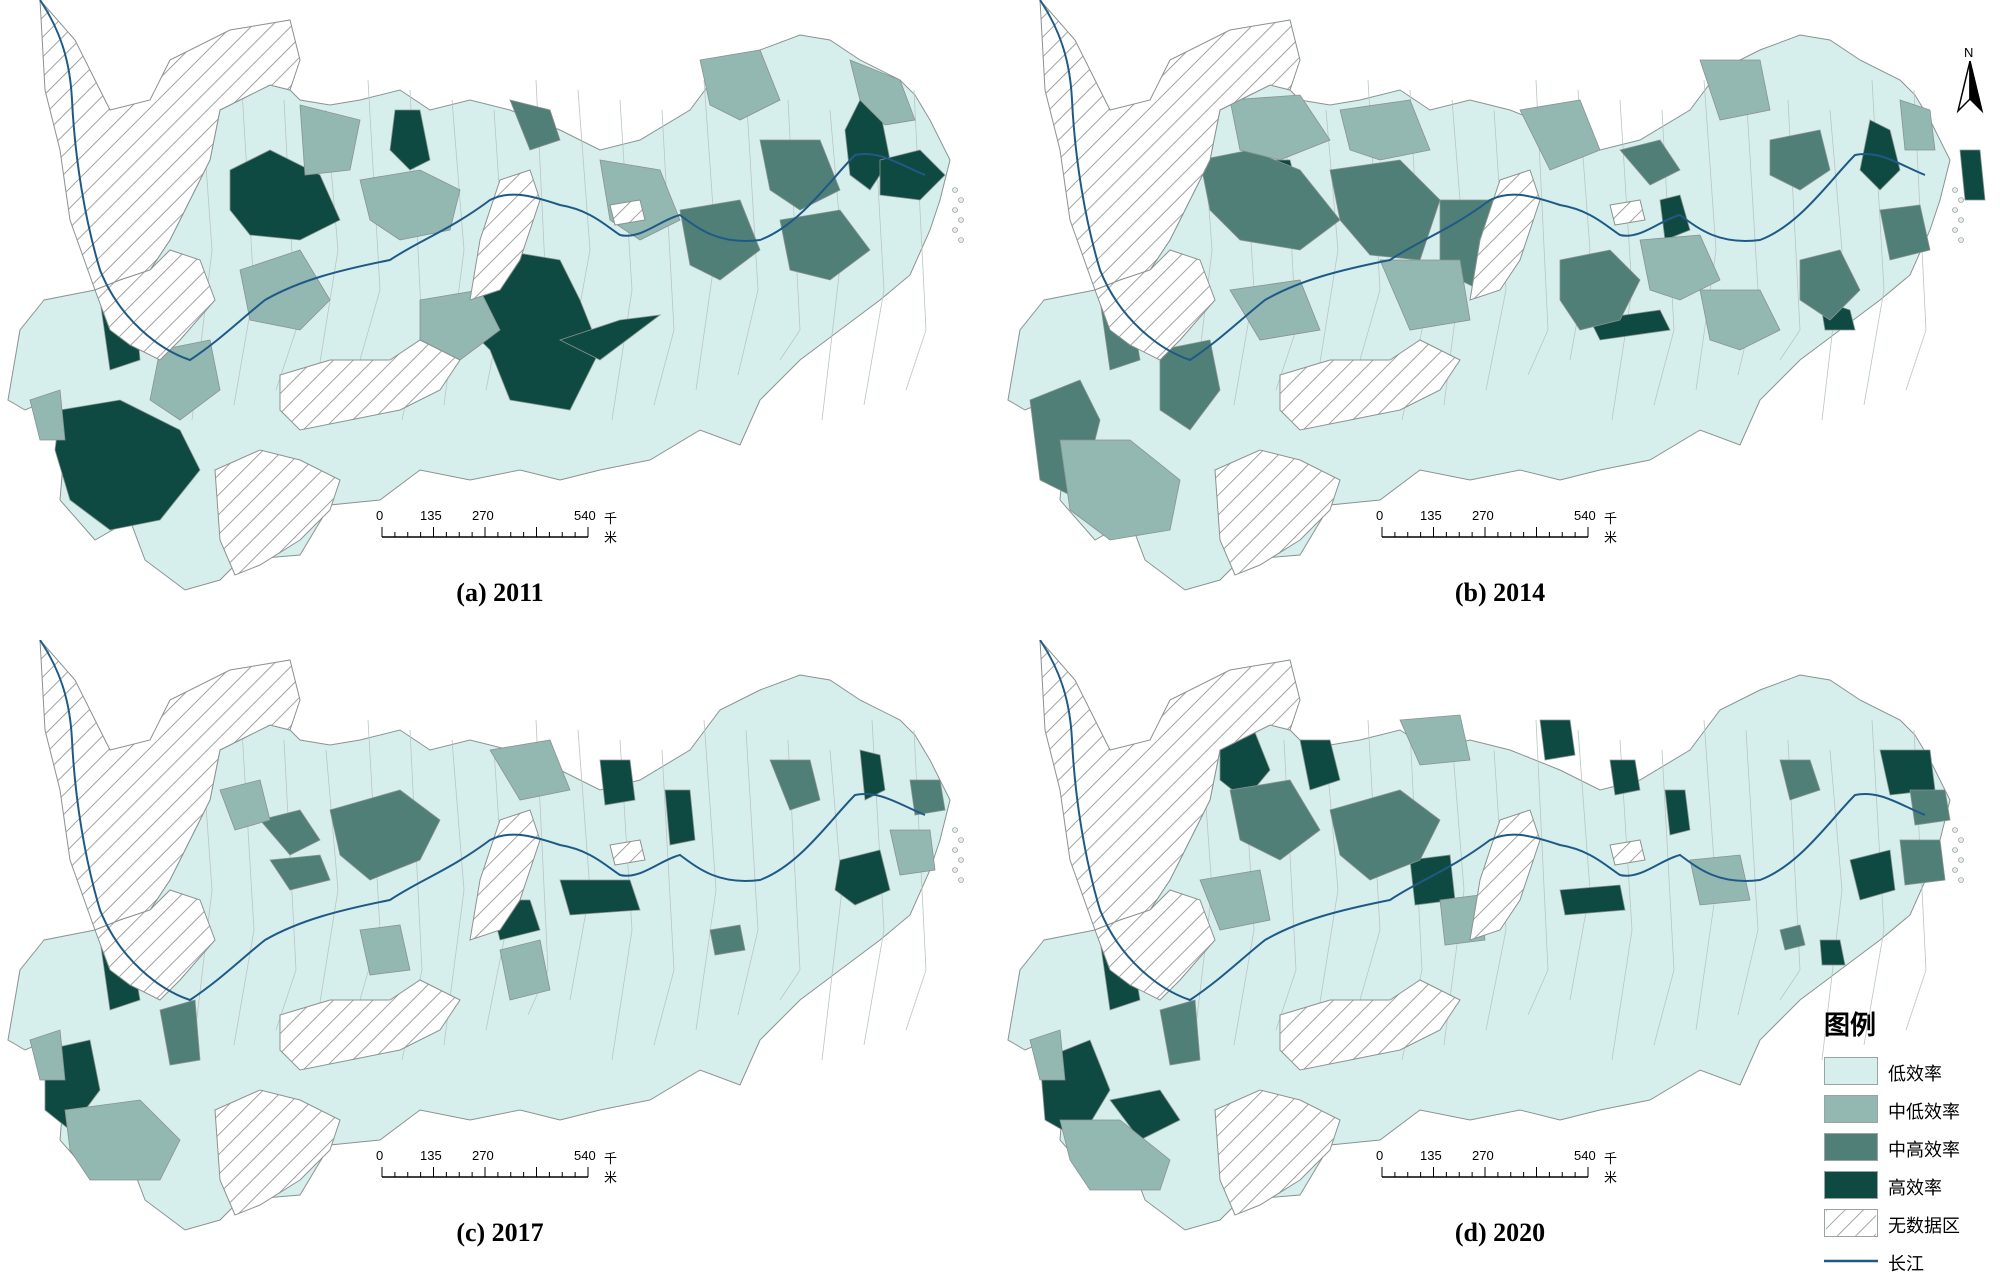 This screenshot has width=2000, height=1281. Describe the element at coordinates (1906, 1264) in the screenshot. I see `legend-label: 长江` at that location.